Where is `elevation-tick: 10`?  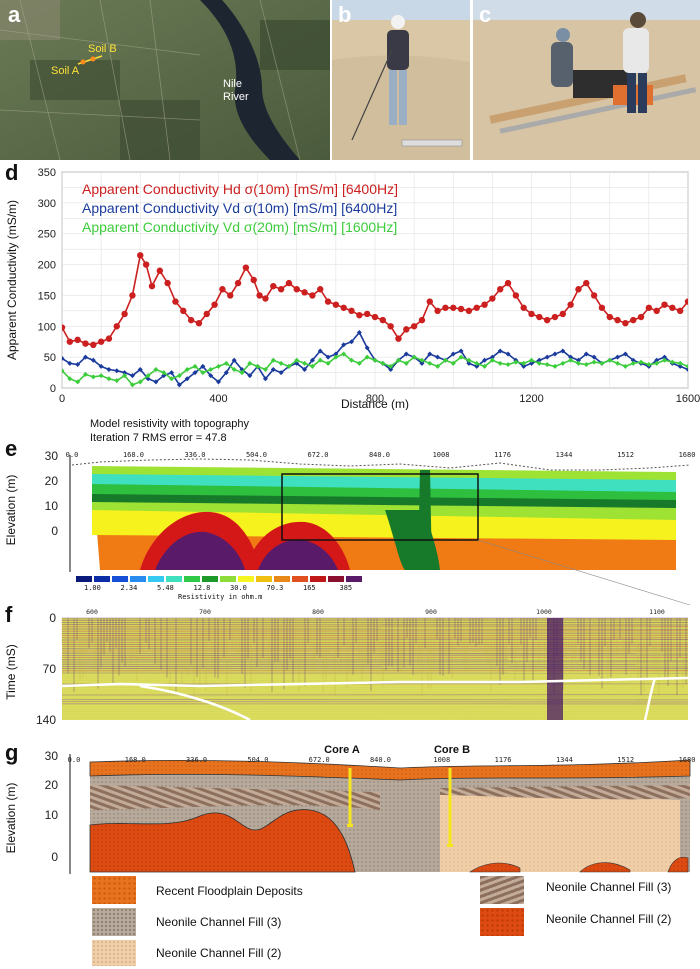
elevation-tick: 10 is located at coordinates (52, 506).